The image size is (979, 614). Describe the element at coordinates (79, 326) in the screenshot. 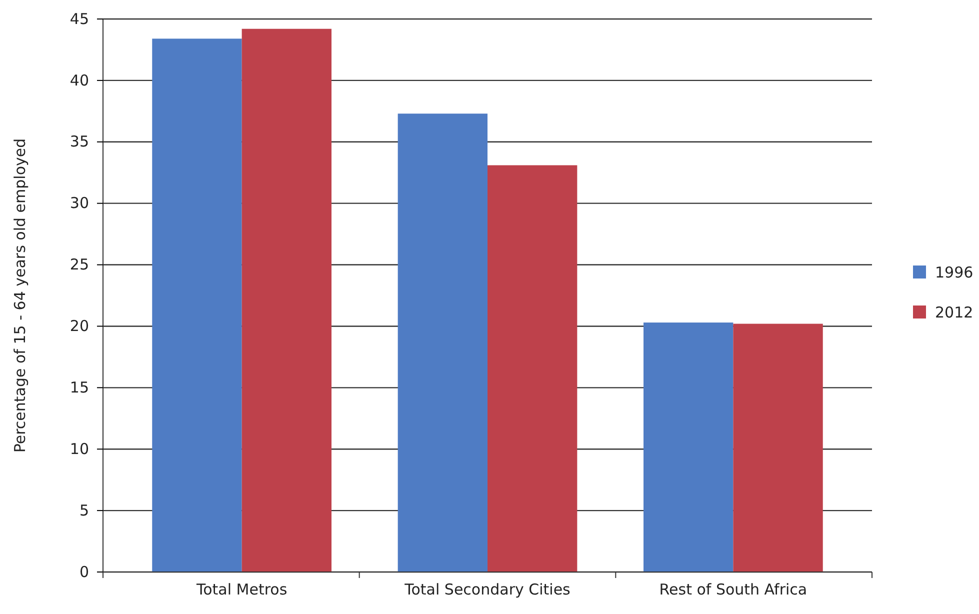

I see `y-tick-label: 20` at that location.